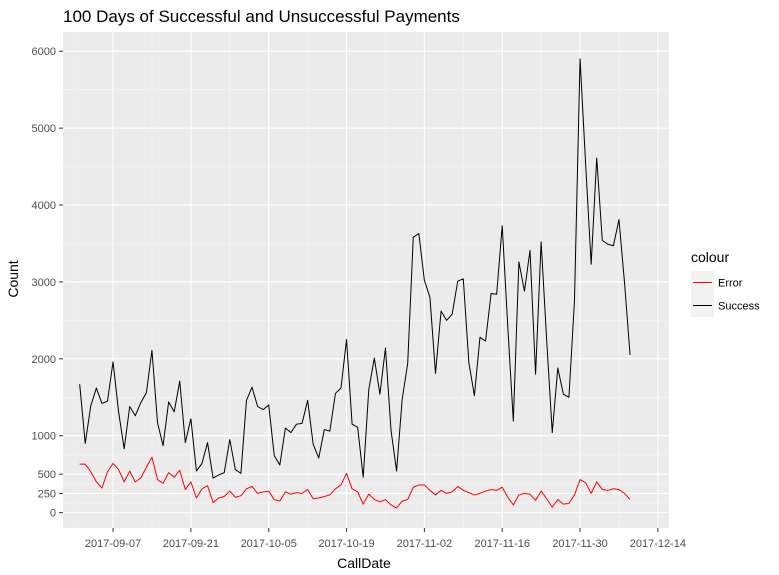 The height and width of the screenshot is (575, 779). Describe the element at coordinates (739, 307) in the screenshot. I see `legend-label-success: Success` at that location.